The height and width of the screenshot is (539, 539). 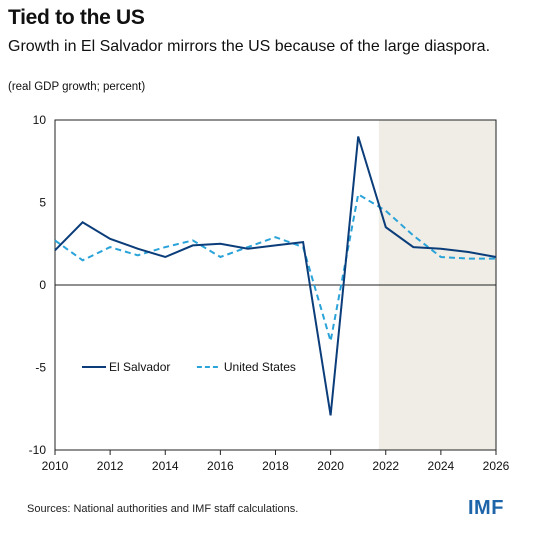 What do you see at coordinates (385, 466) in the screenshot?
I see `x-tick-label: 2022` at bounding box center [385, 466].